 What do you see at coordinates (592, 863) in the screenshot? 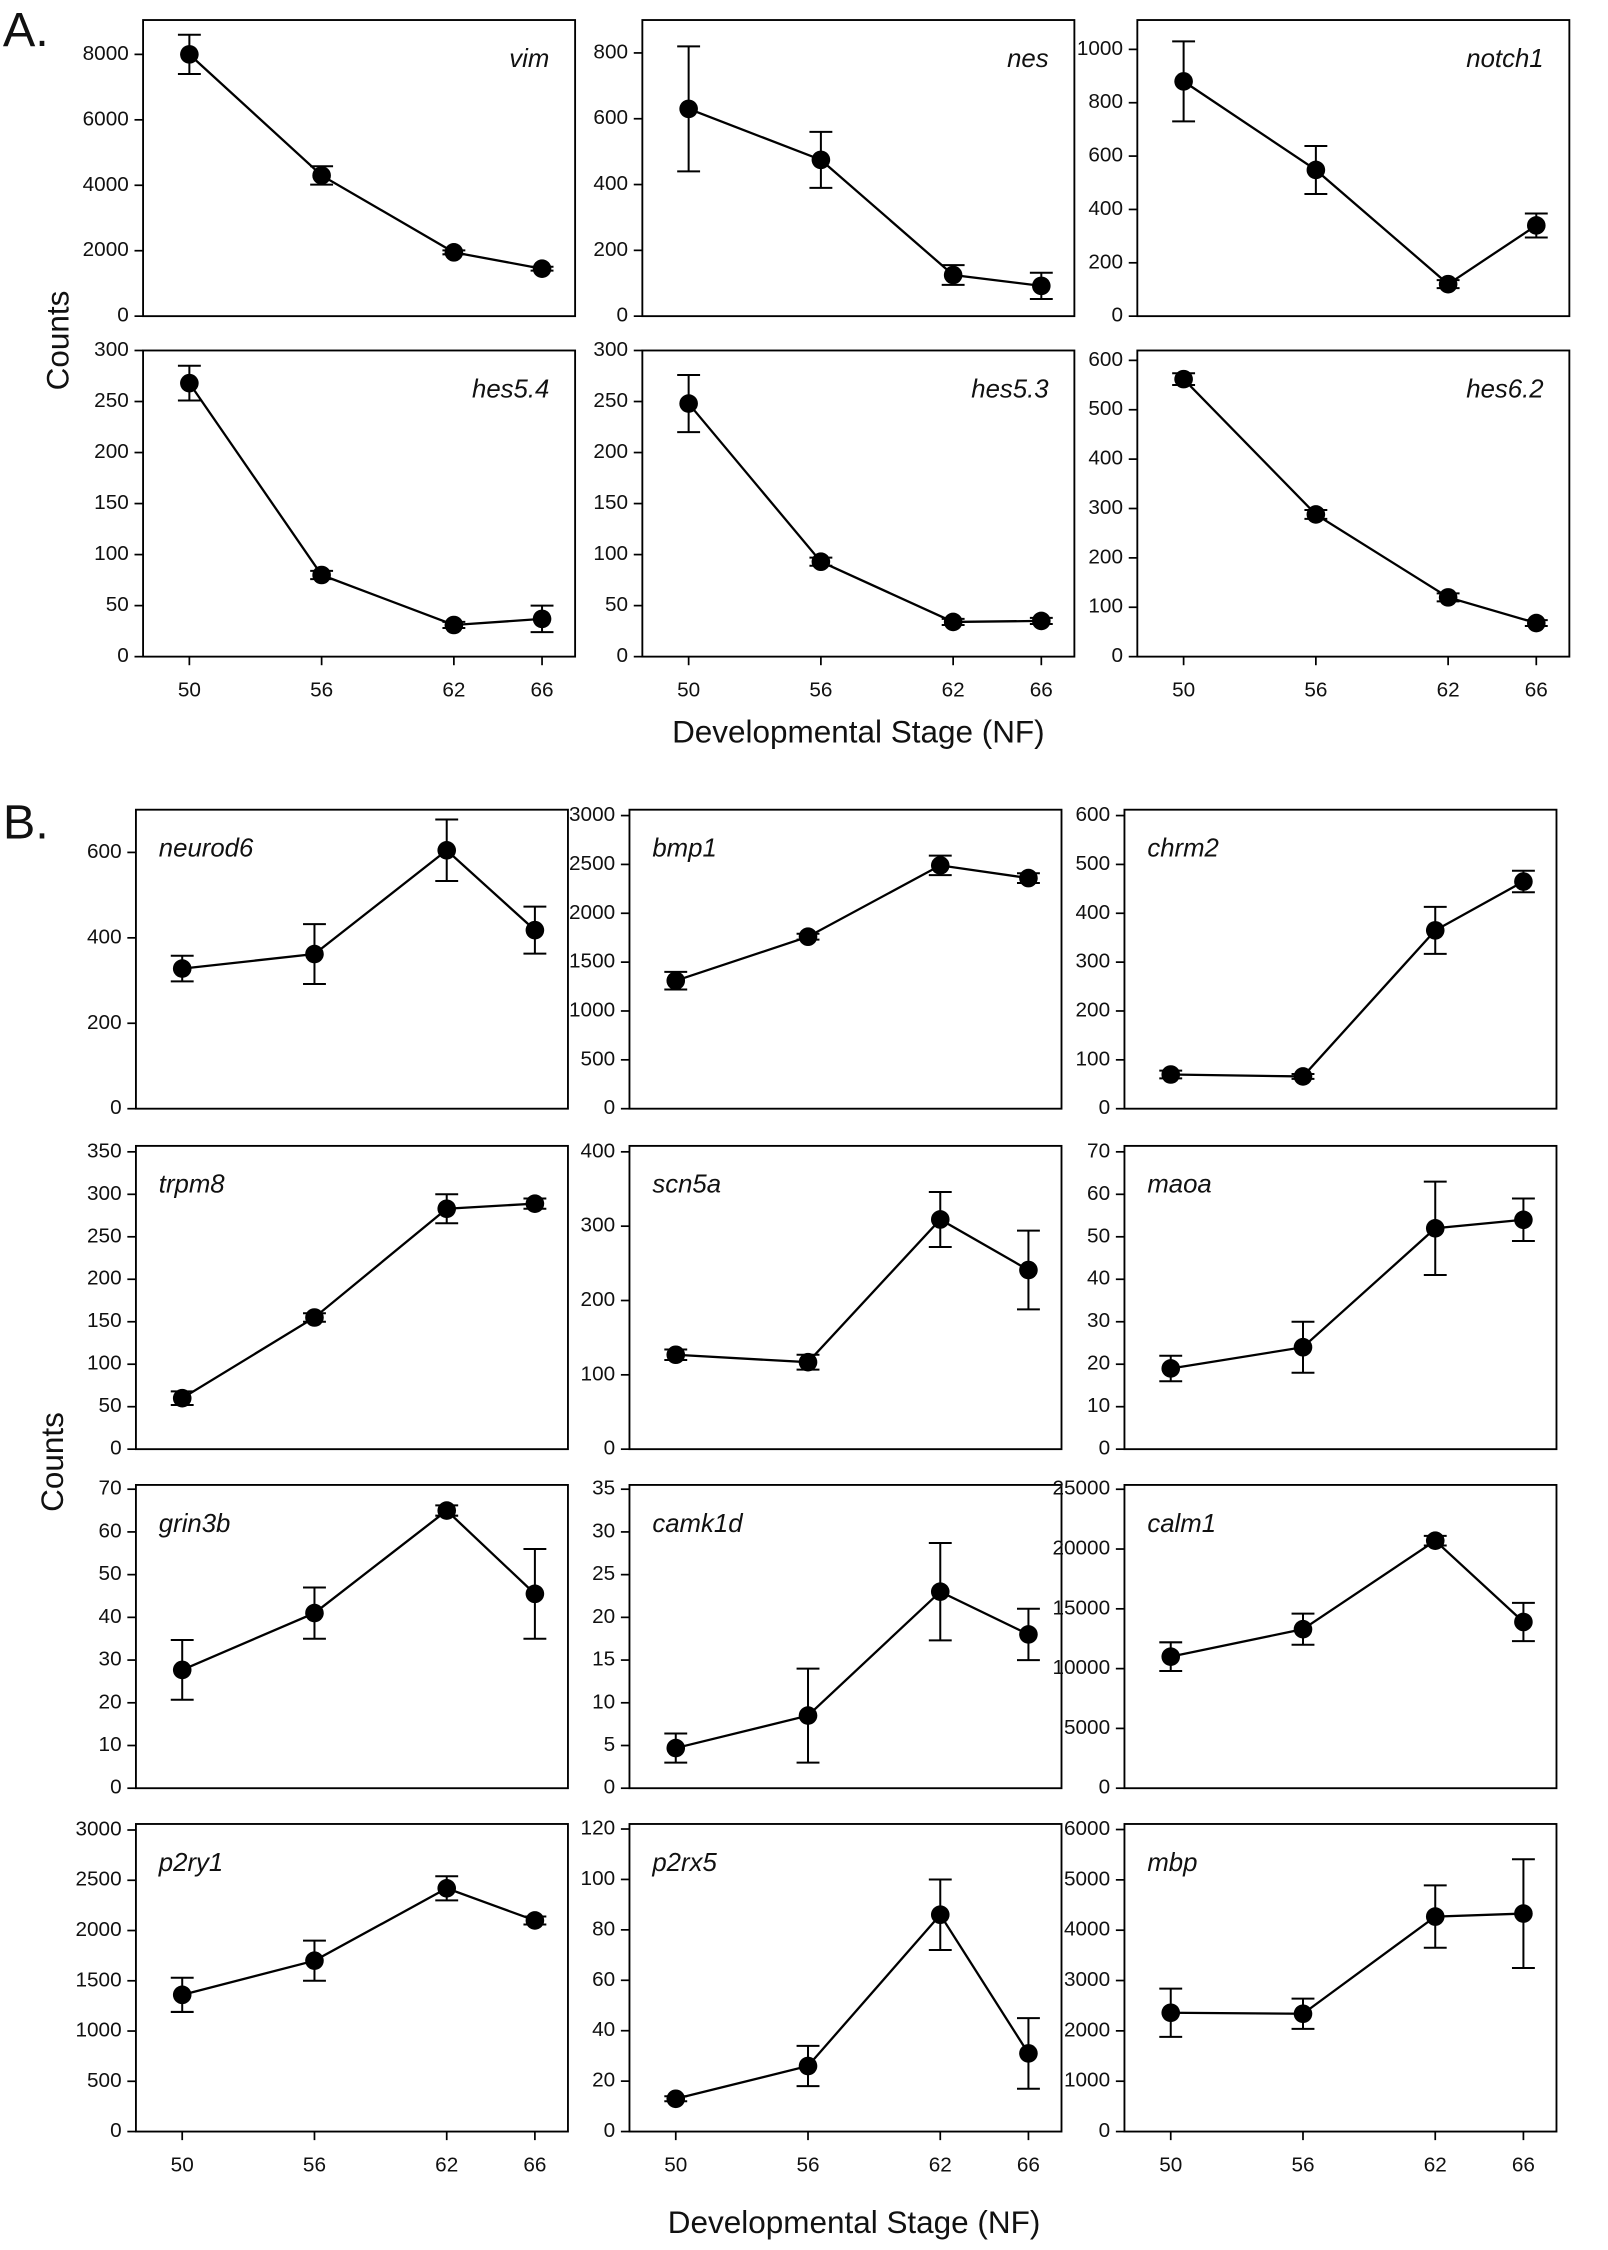
I see `y-tick-label: 2500` at bounding box center [592, 863].